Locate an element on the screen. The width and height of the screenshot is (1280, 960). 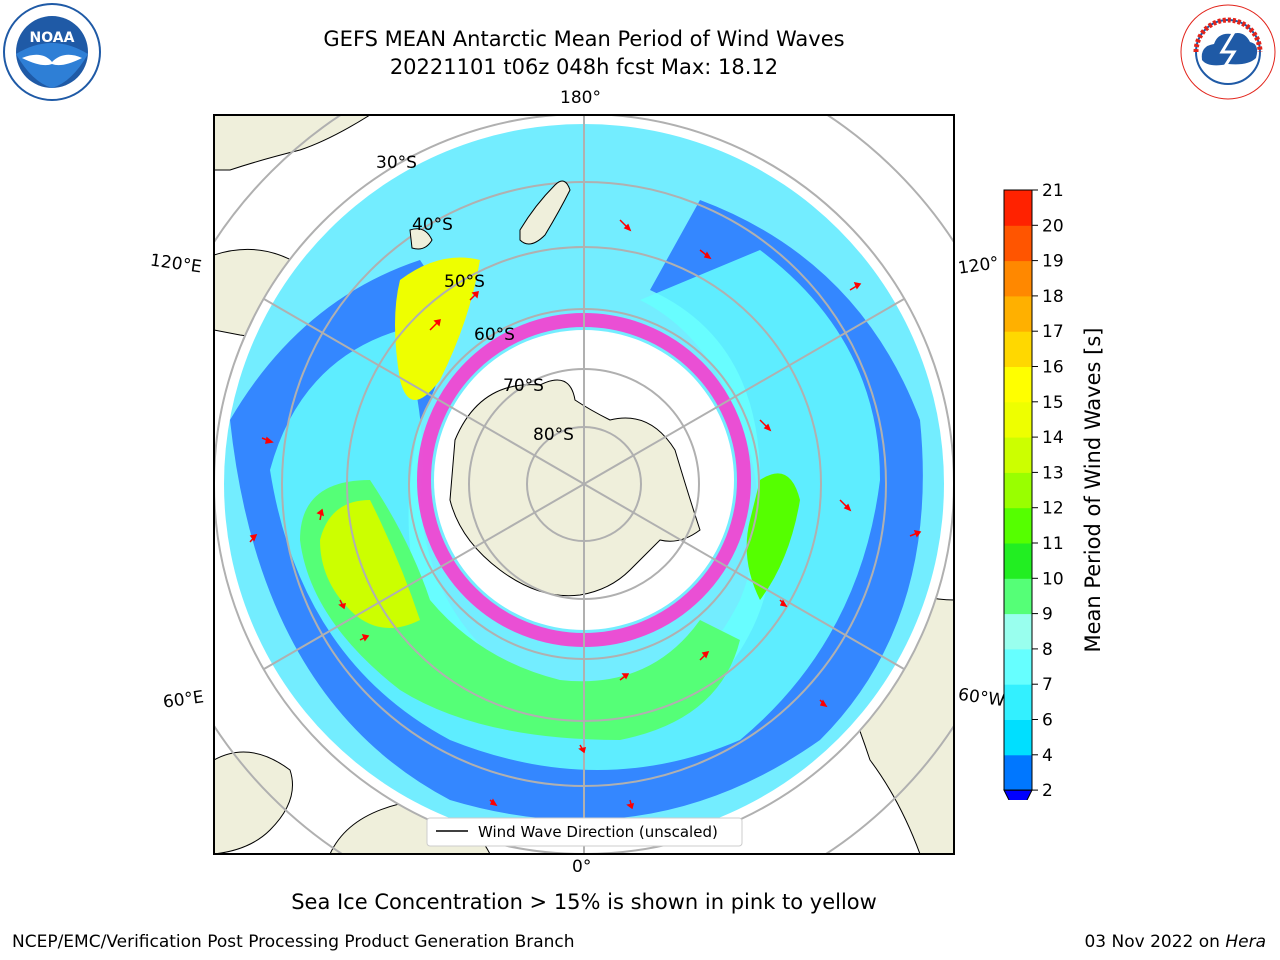
nws-logo is located at coordinates (1228, 52).